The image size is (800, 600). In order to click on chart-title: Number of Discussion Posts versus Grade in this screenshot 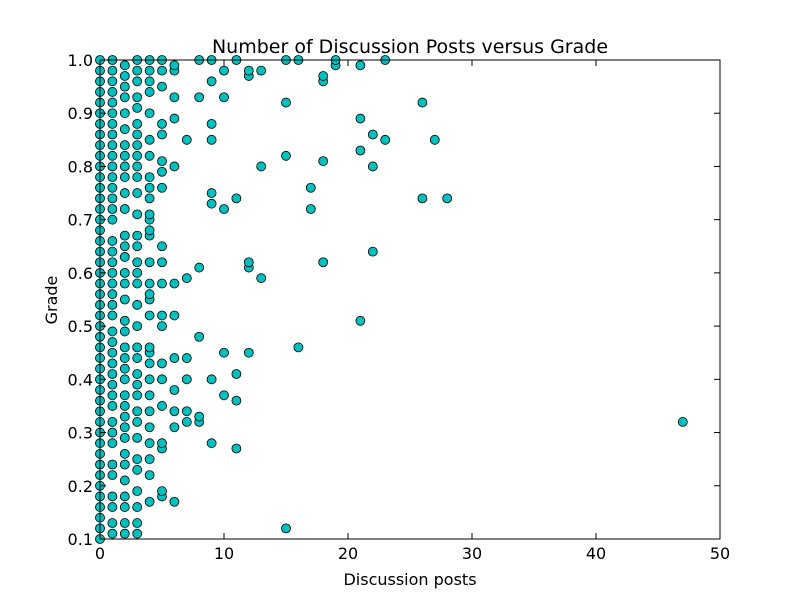, I will do `click(410, 47)`.